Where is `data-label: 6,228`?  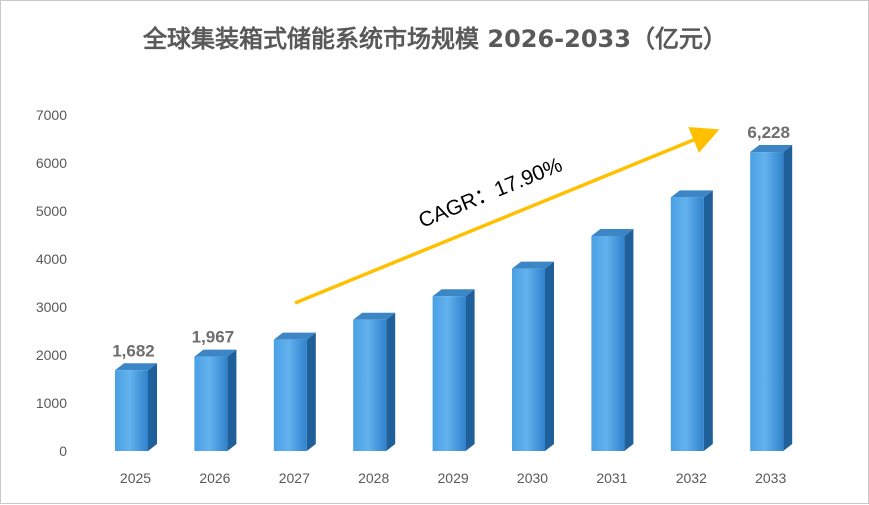 data-label: 6,228 is located at coordinates (768, 132).